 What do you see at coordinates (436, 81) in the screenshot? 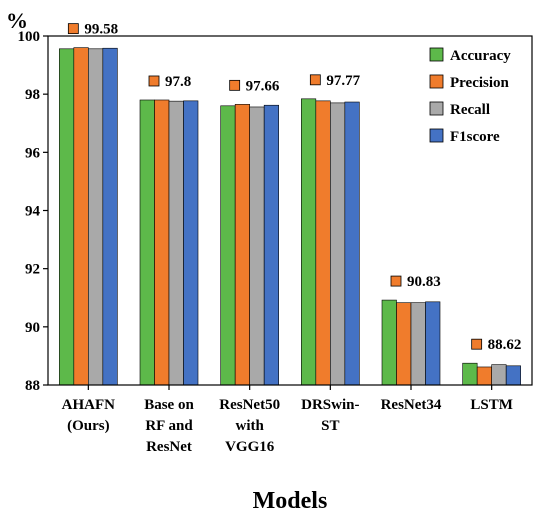
I see `legend-swatch-precision` at bounding box center [436, 81].